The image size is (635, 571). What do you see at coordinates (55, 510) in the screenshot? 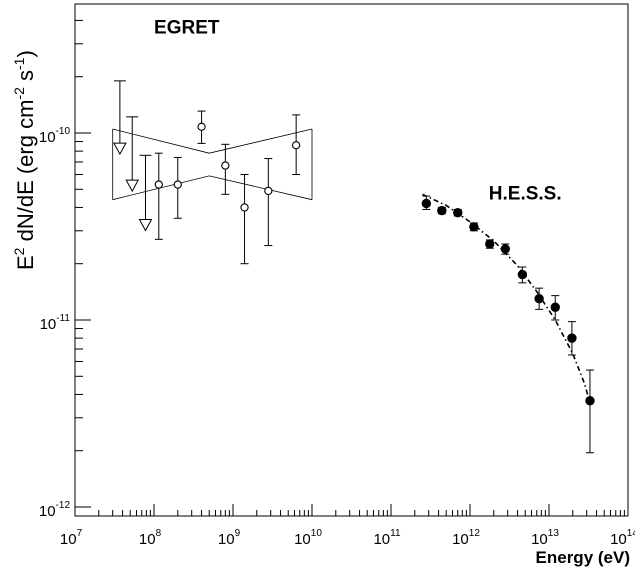
I see `y-tick-label: 10-12` at bounding box center [55, 510].